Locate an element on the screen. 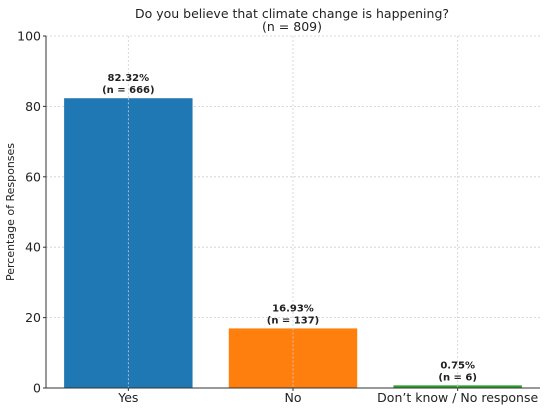 Image resolution: width=550 pixels, height=409 pixels. chart-subtitle: (n = 809) is located at coordinates (292, 26).